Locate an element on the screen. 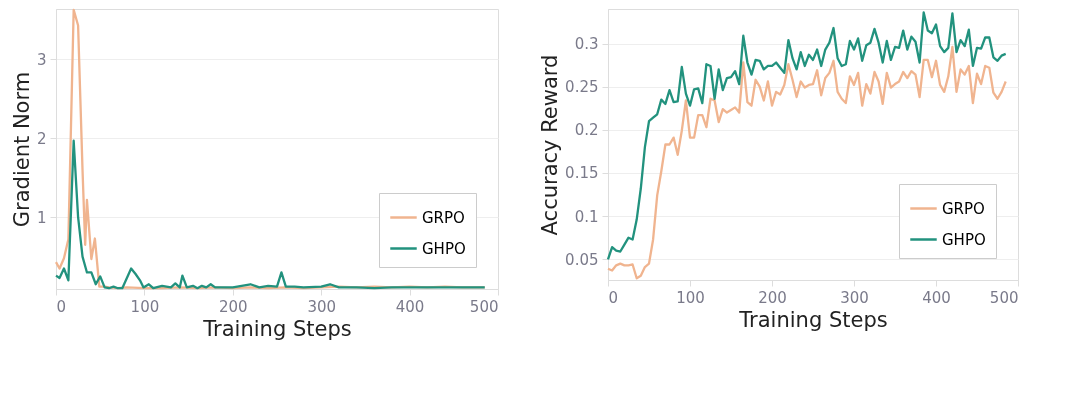  y-tick-label: 1 is located at coordinates (41, 217).